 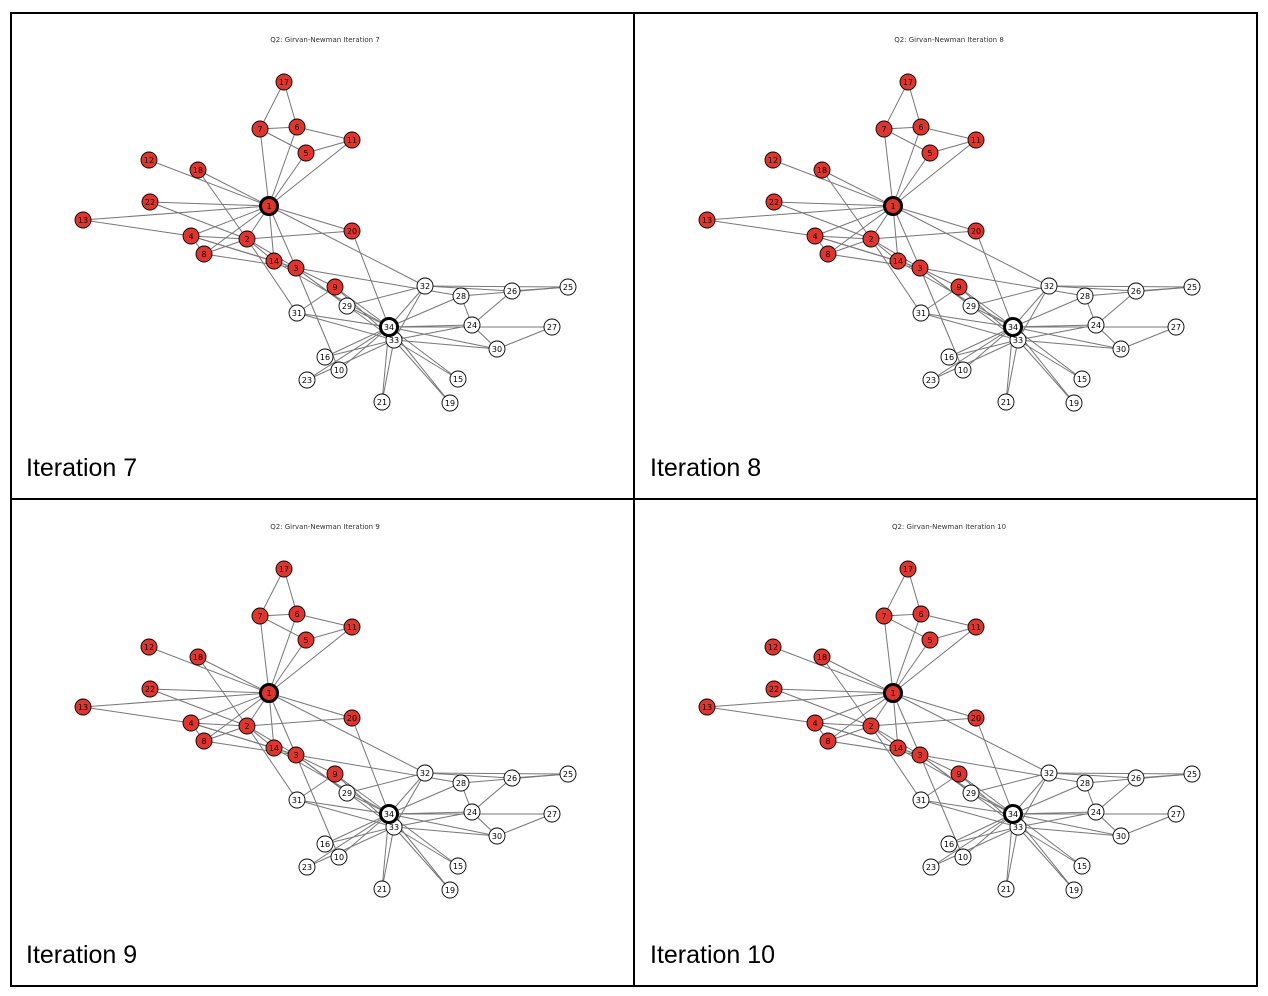 What do you see at coordinates (1176, 814) in the screenshot?
I see `node-label: 27` at bounding box center [1176, 814].